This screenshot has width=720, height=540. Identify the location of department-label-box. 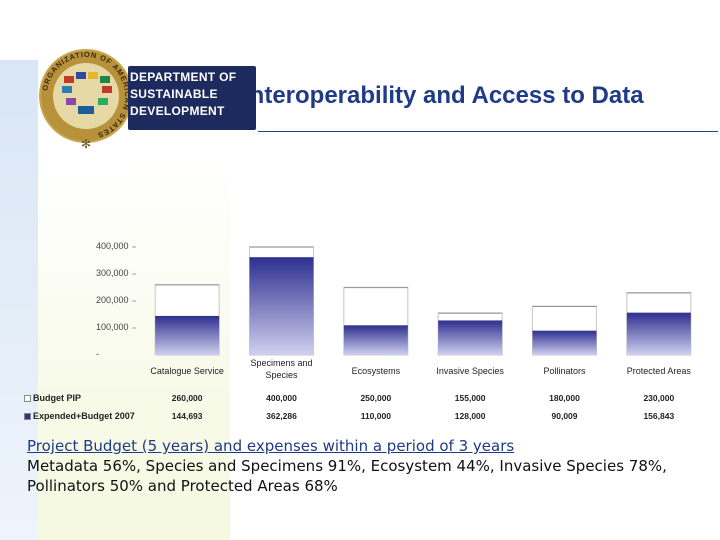
(192, 98).